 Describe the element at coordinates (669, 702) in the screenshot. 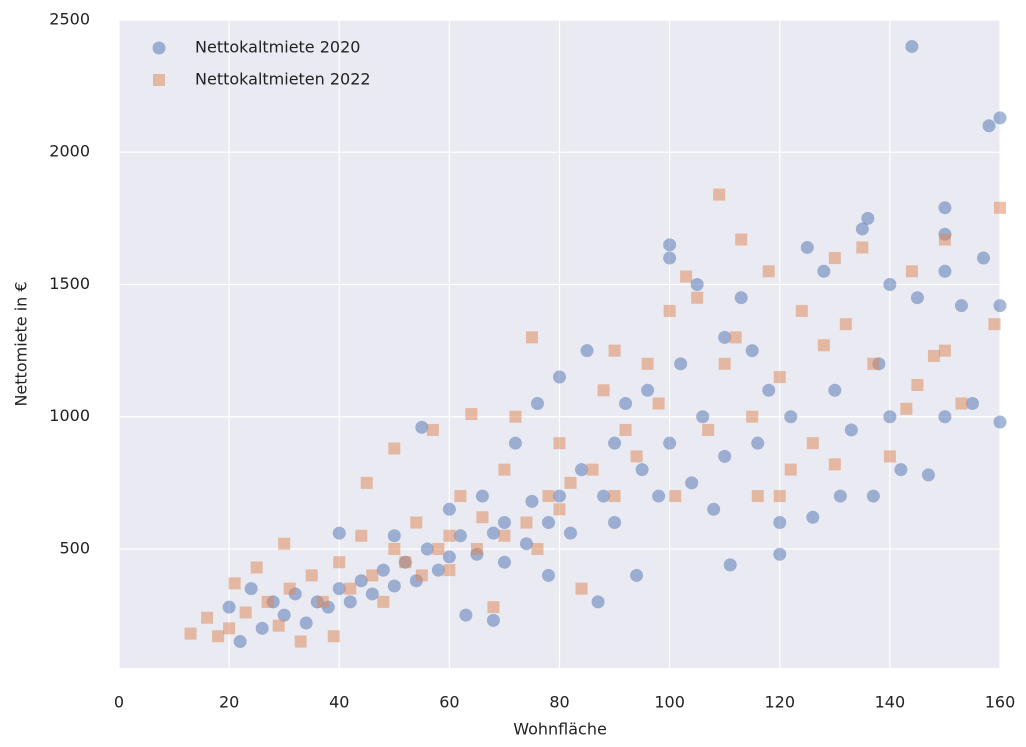

I see `x-tick-label: 100` at that location.